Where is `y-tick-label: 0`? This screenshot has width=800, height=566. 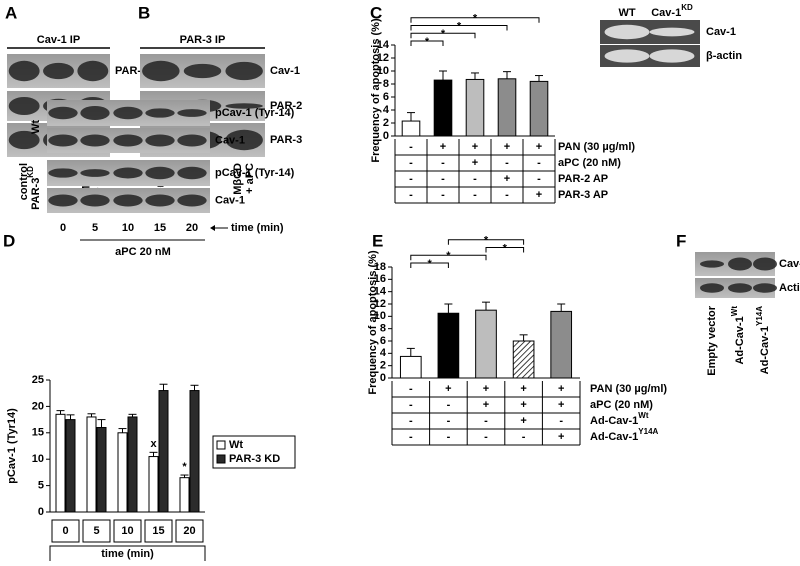
y-tick-label: 0 is located at coordinates (383, 378).